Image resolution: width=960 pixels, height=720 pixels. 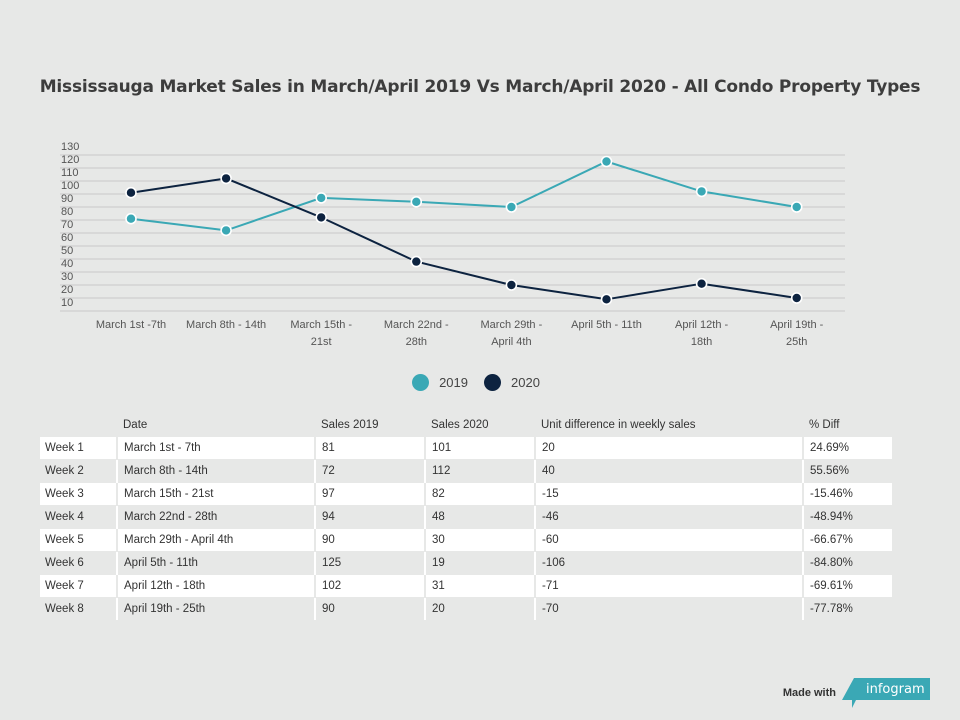 What do you see at coordinates (67, 212) in the screenshot?
I see `y-tick-label: 80` at bounding box center [67, 212].